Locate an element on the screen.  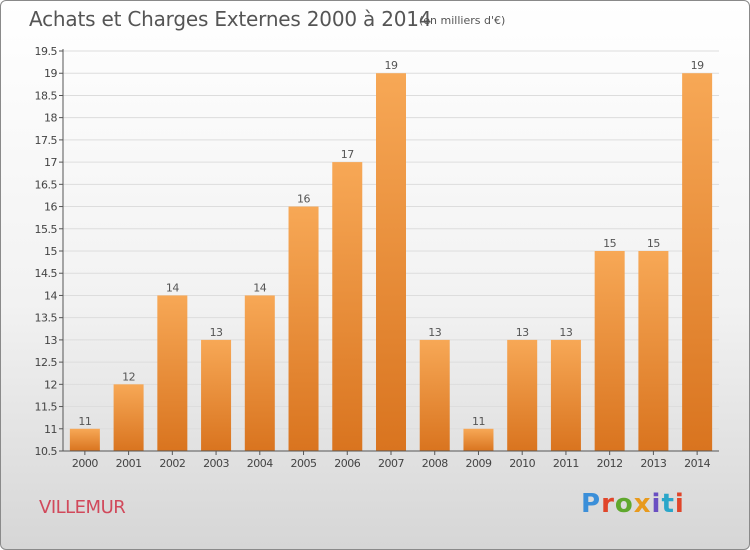
y-tick-label: 17.5 is located at coordinates (46, 140).